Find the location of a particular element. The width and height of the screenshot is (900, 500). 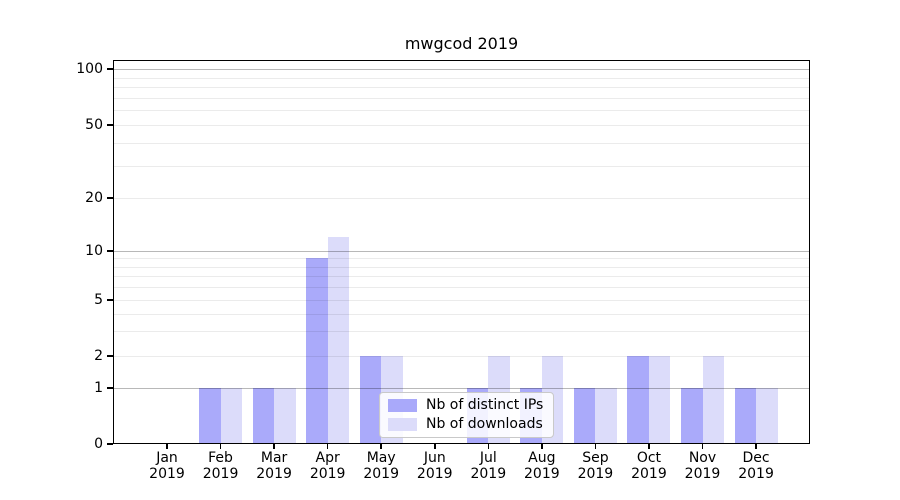

x-tick-mark-aug is located at coordinates (542, 446).